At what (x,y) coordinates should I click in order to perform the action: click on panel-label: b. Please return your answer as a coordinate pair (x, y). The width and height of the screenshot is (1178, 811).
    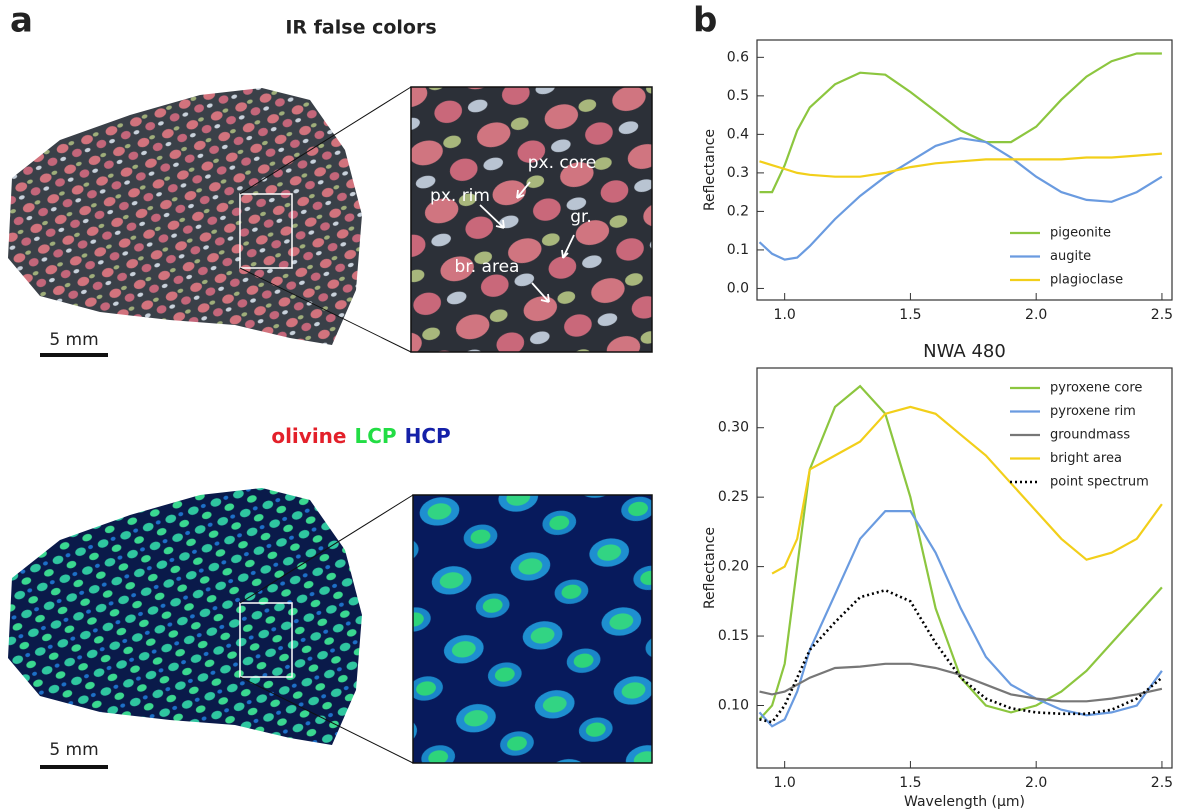
    Looking at the image, I should click on (705, 21).